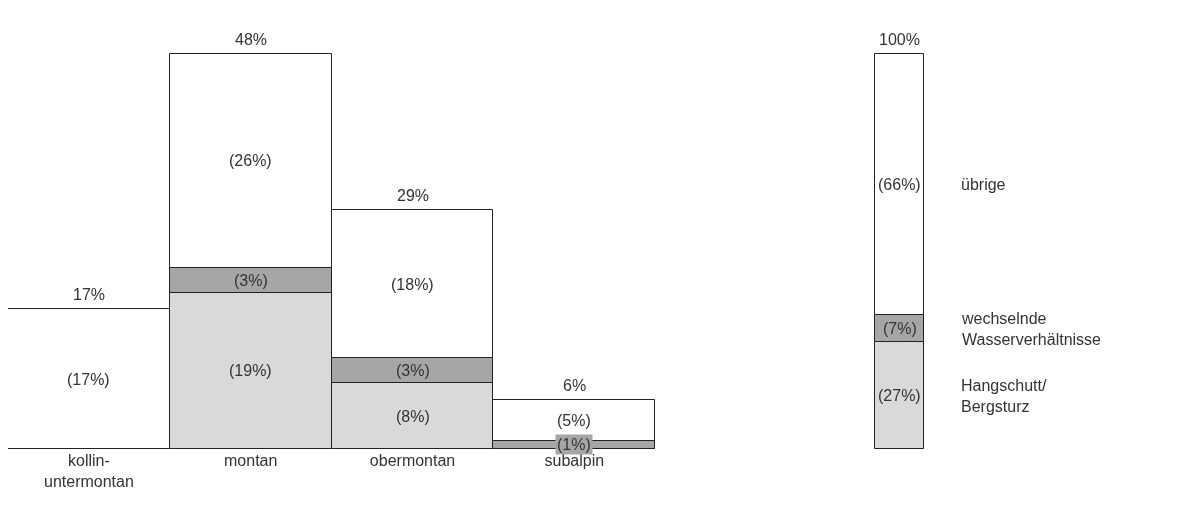  I want to click on data-label: (18%), so click(412, 284).